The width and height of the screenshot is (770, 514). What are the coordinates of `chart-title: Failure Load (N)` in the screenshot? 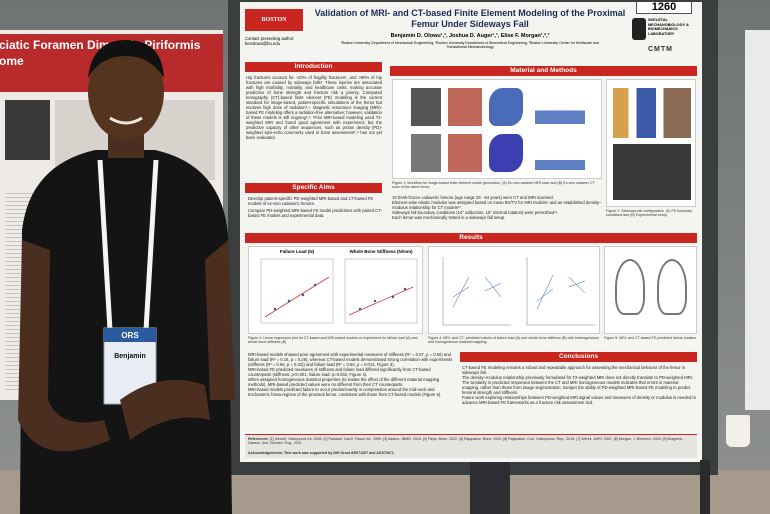 It's located at (297, 251).